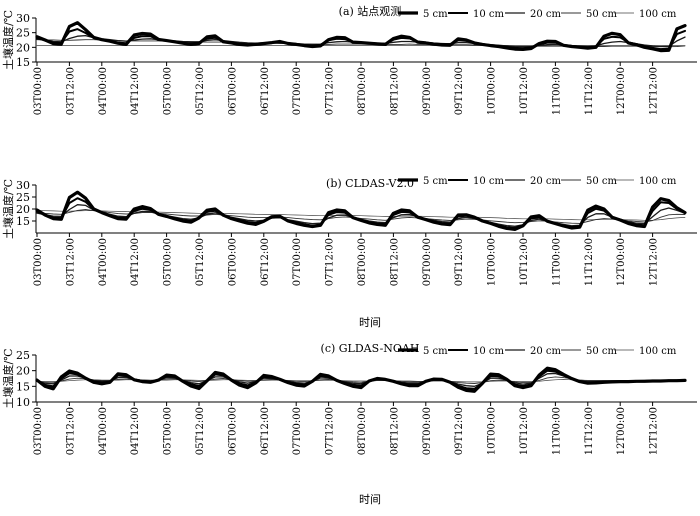  I want to click on chart-title: (c) GLDAS-NOAH, so click(370, 348).